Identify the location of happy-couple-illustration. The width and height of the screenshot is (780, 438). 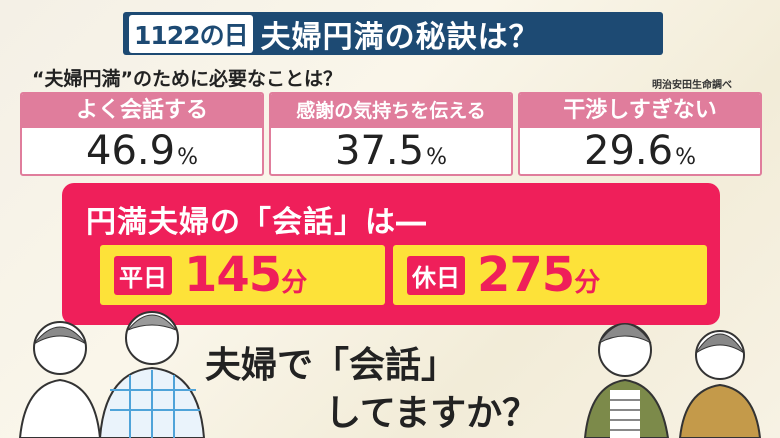
(112, 374).